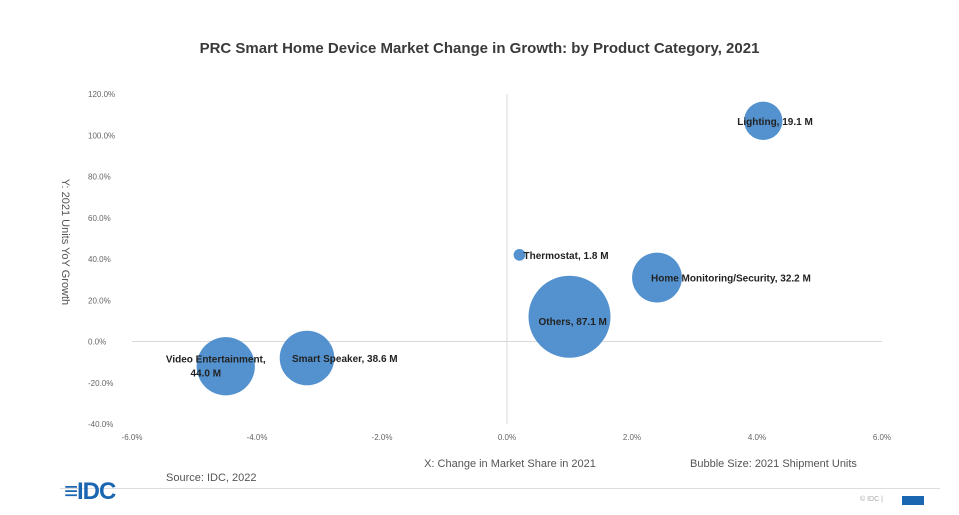 This screenshot has width=959, height=515. Describe the element at coordinates (211, 478) in the screenshot. I see `source-note: Source: IDC, 2022` at that location.